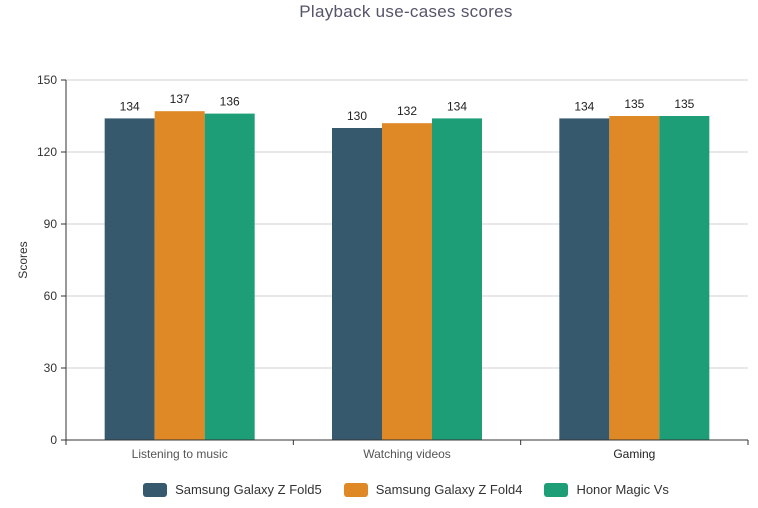  What do you see at coordinates (406, 11) in the screenshot?
I see `chart-title: Playback use-cases scores` at bounding box center [406, 11].